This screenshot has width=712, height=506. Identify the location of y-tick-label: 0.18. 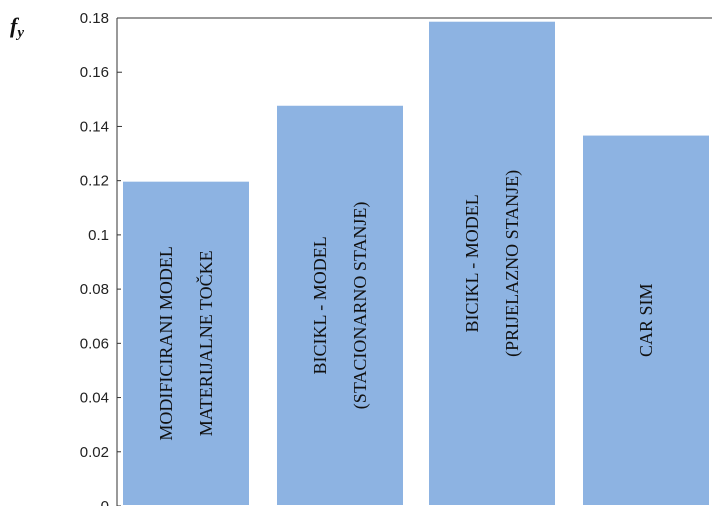
(94, 18).